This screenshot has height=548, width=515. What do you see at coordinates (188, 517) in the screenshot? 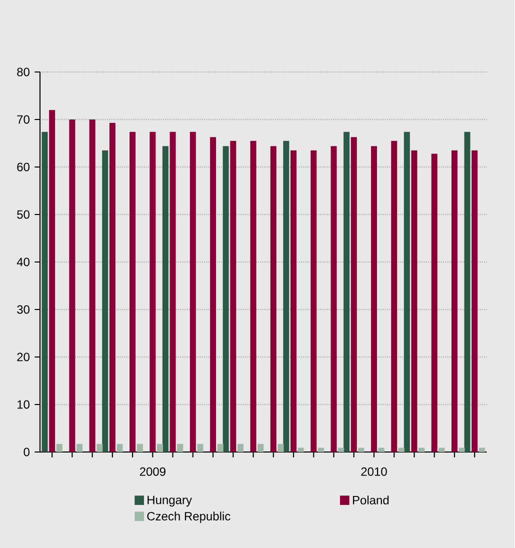
I see `legend-label: Czech Republic` at bounding box center [188, 517].